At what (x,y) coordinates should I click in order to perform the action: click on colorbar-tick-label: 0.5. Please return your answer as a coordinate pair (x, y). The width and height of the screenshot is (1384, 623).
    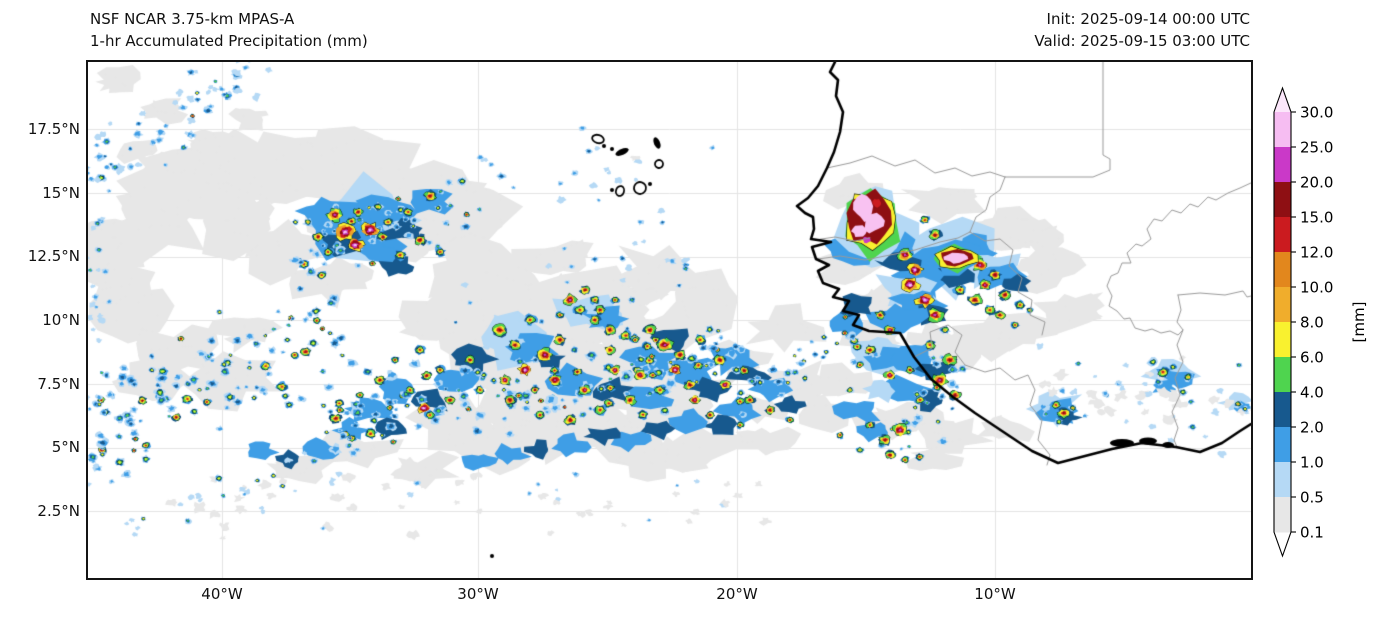
    Looking at the image, I should click on (1312, 498).